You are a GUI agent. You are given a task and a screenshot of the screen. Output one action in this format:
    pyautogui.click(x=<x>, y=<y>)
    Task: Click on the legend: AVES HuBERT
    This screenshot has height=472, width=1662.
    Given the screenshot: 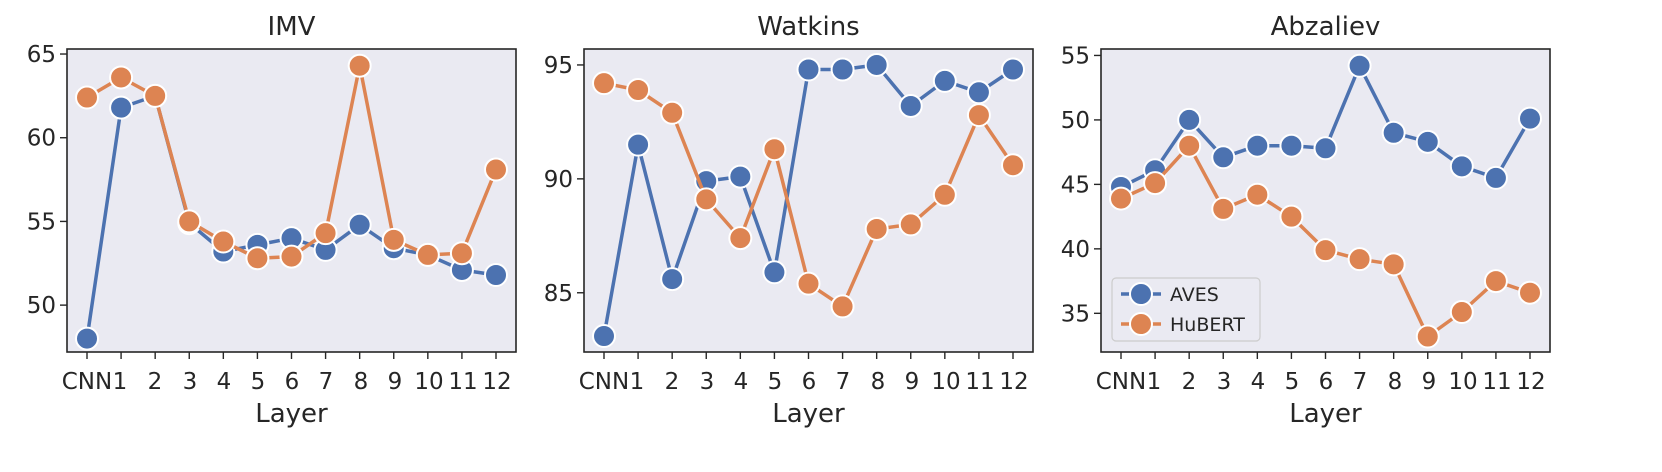 What is the action you would take?
    pyautogui.click(x=1186, y=309)
    